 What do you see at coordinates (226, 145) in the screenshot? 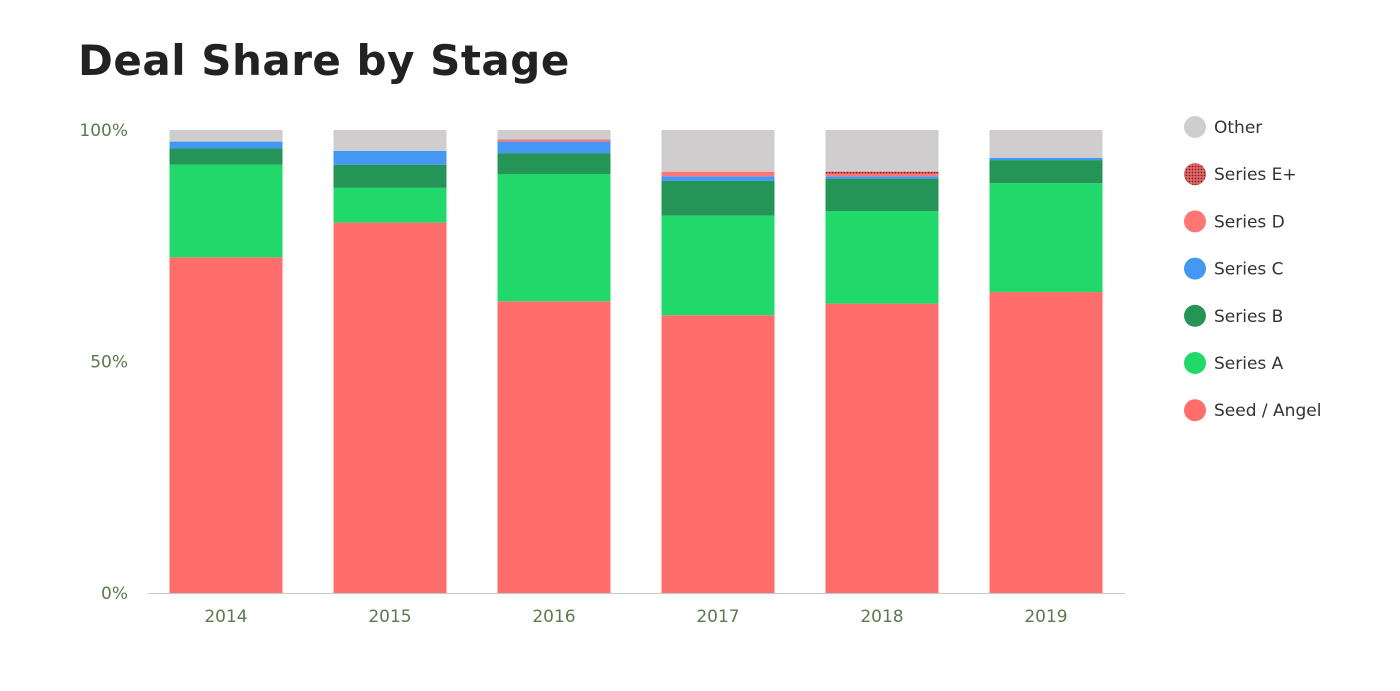
I see `bar-2014-series-c` at bounding box center [226, 145].